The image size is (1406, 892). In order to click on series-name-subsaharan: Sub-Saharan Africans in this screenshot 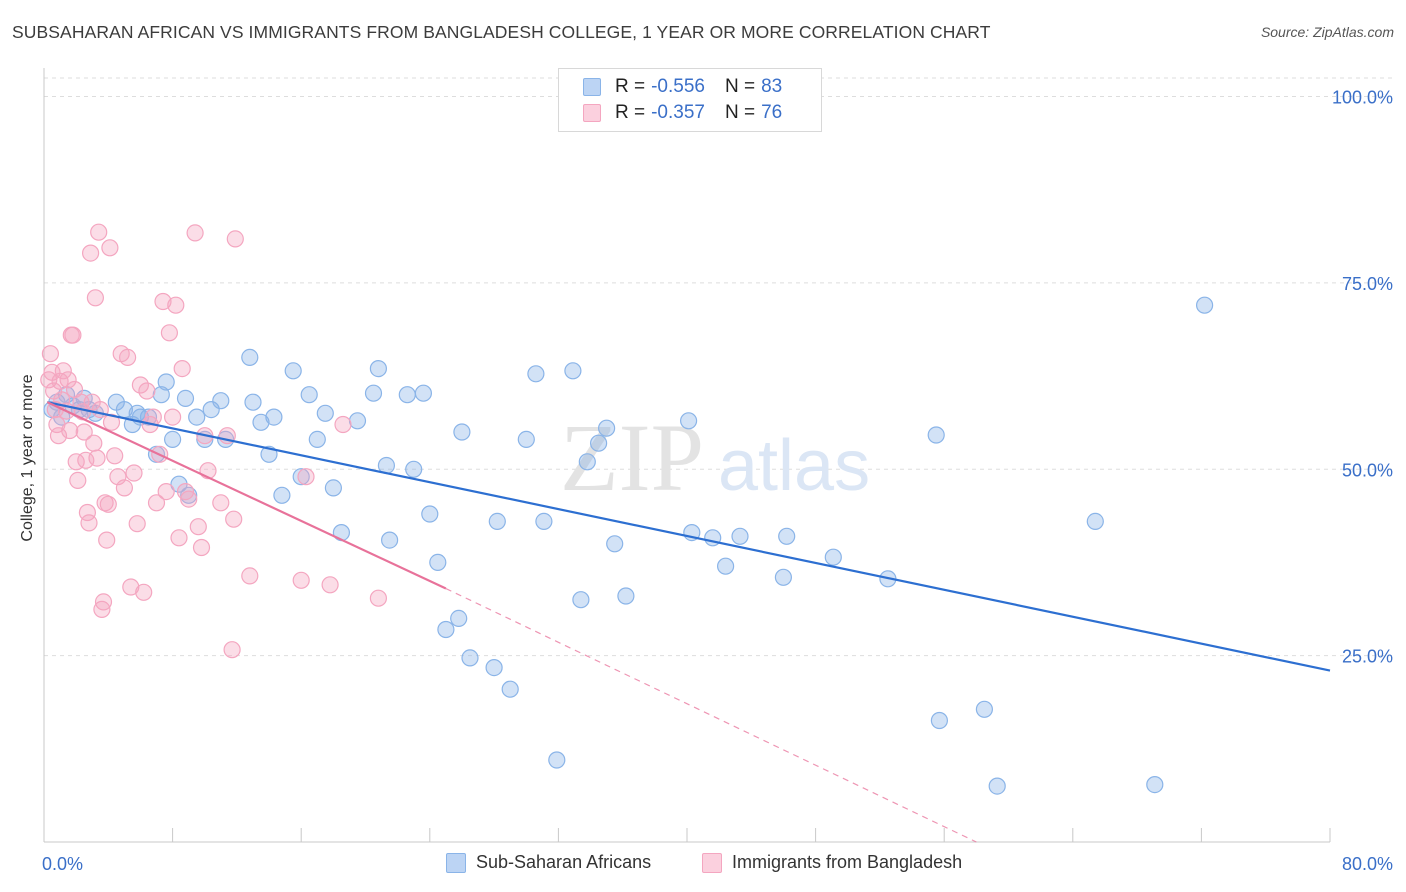, I will do `click(564, 862)`.